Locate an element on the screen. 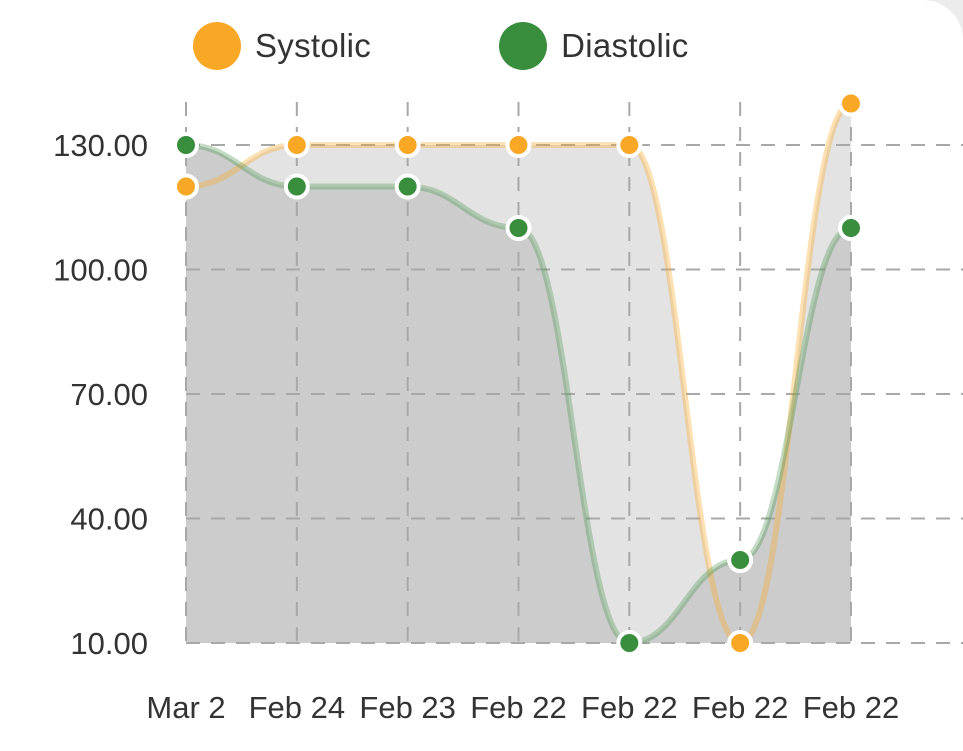 Image resolution: width=963 pixels, height=751 pixels. x-tick-label: Feb 24 is located at coordinates (297, 707).